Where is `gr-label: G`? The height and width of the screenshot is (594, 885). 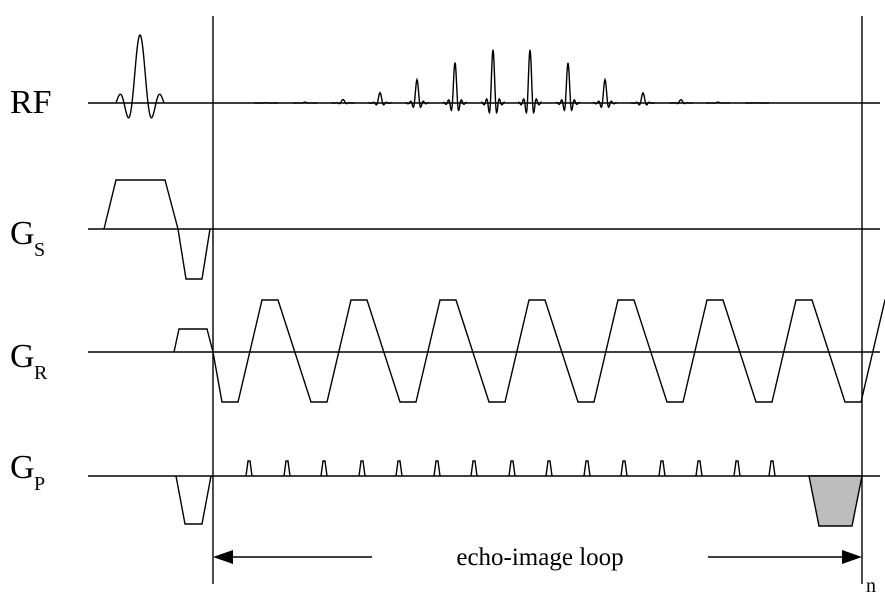
gr-label: G is located at coordinates (22, 356).